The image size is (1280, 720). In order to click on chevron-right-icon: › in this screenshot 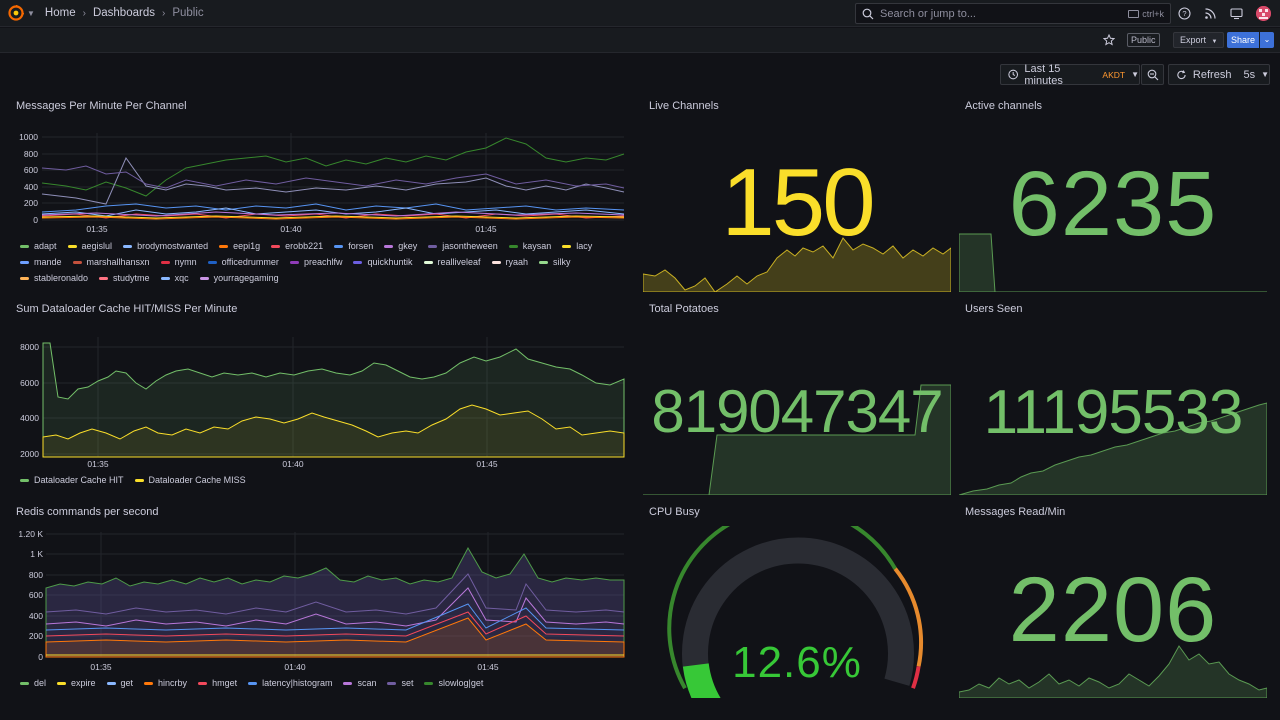, I will do `click(84, 13)`.